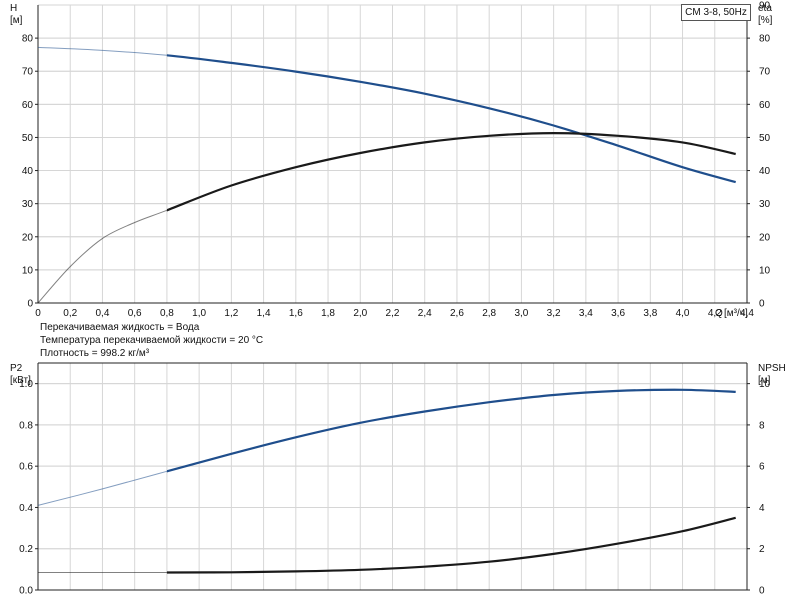 Image resolution: width=800 pixels, height=600 pixels. What do you see at coordinates (167, 313) in the screenshot?
I see `panel1-x-tick-label: 0,8` at bounding box center [167, 313].